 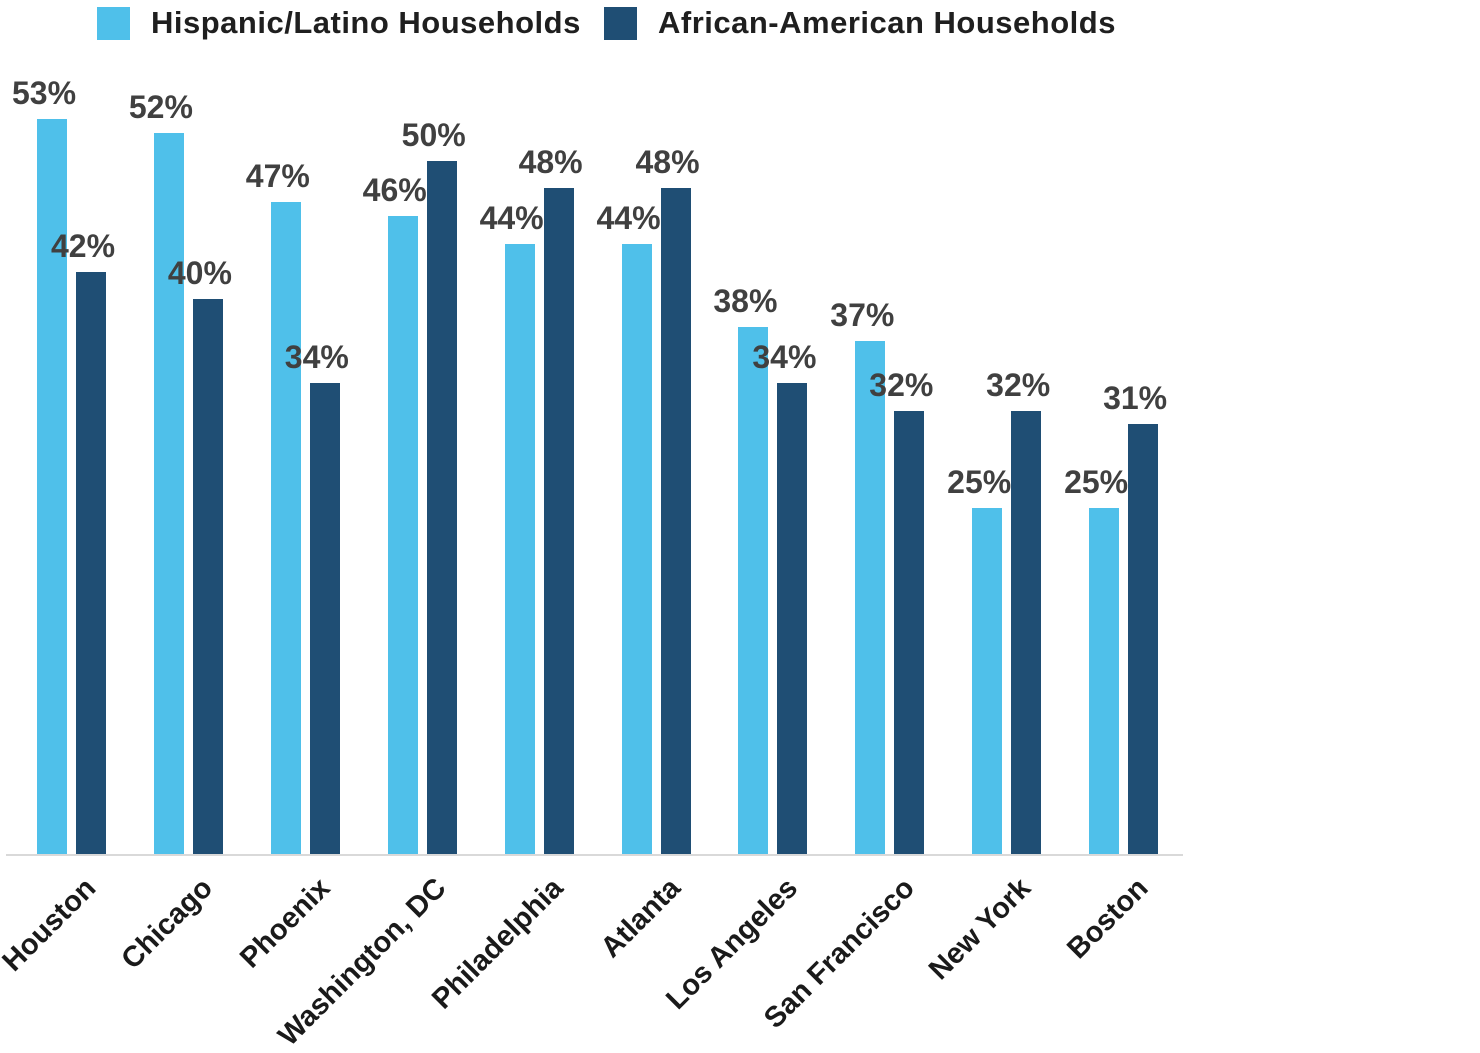 I want to click on bar-hispanic-latino-households-san-francisco, so click(x=870, y=598).